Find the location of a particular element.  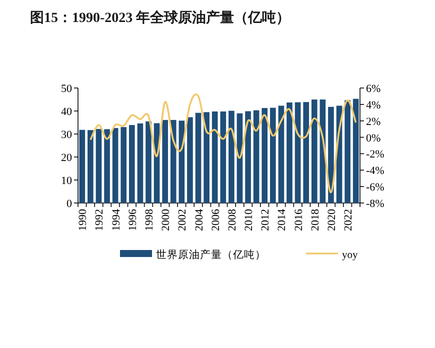

y-tick-label: 0 is located at coordinates (69, 204).